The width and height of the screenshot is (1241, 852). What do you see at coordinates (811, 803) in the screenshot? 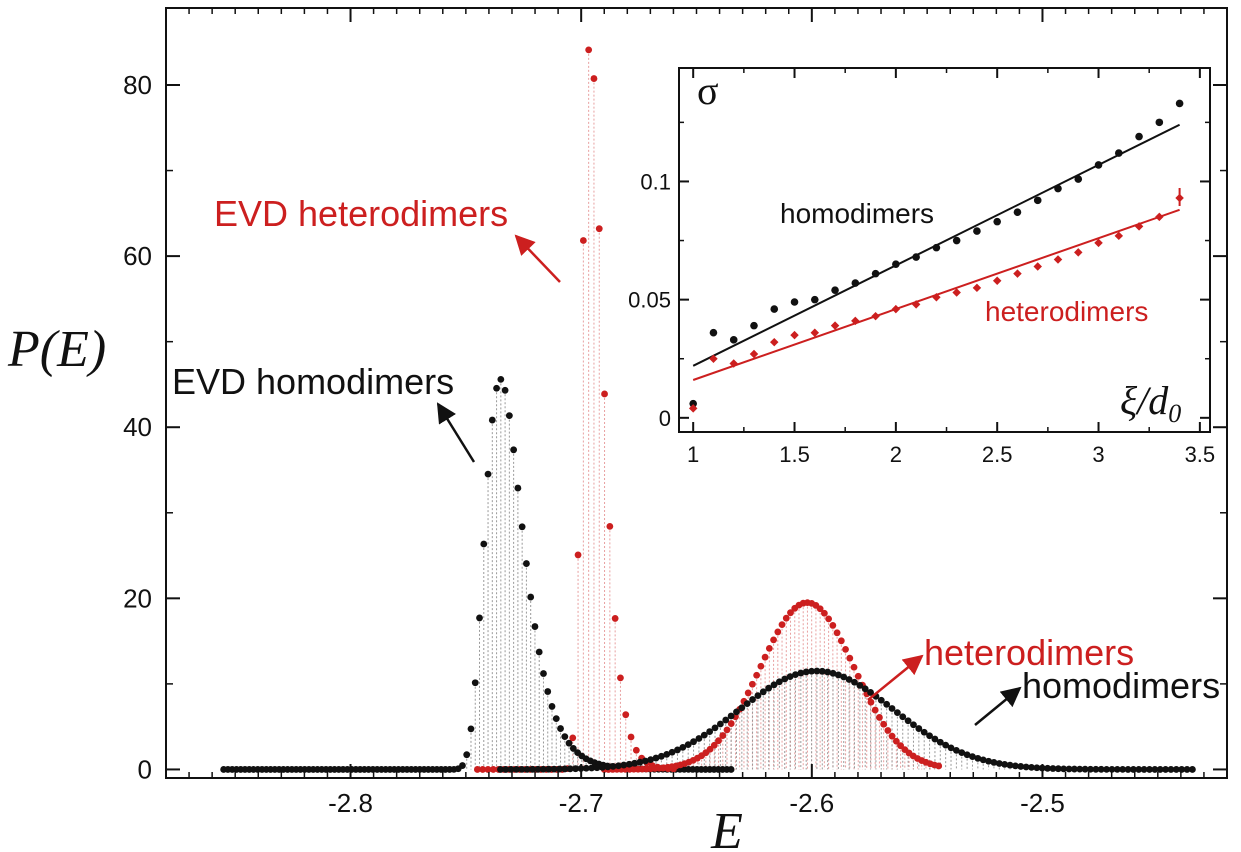
I see `x-tick-label: -2.6` at bounding box center [811, 803].